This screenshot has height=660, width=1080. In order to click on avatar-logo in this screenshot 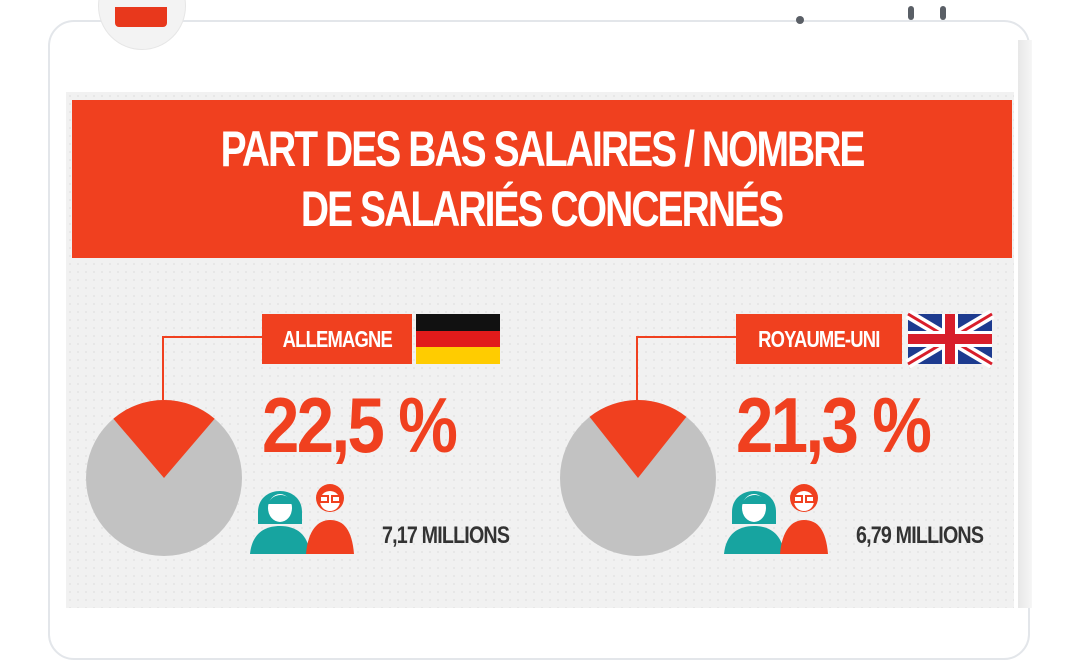, I will do `click(141, 17)`.